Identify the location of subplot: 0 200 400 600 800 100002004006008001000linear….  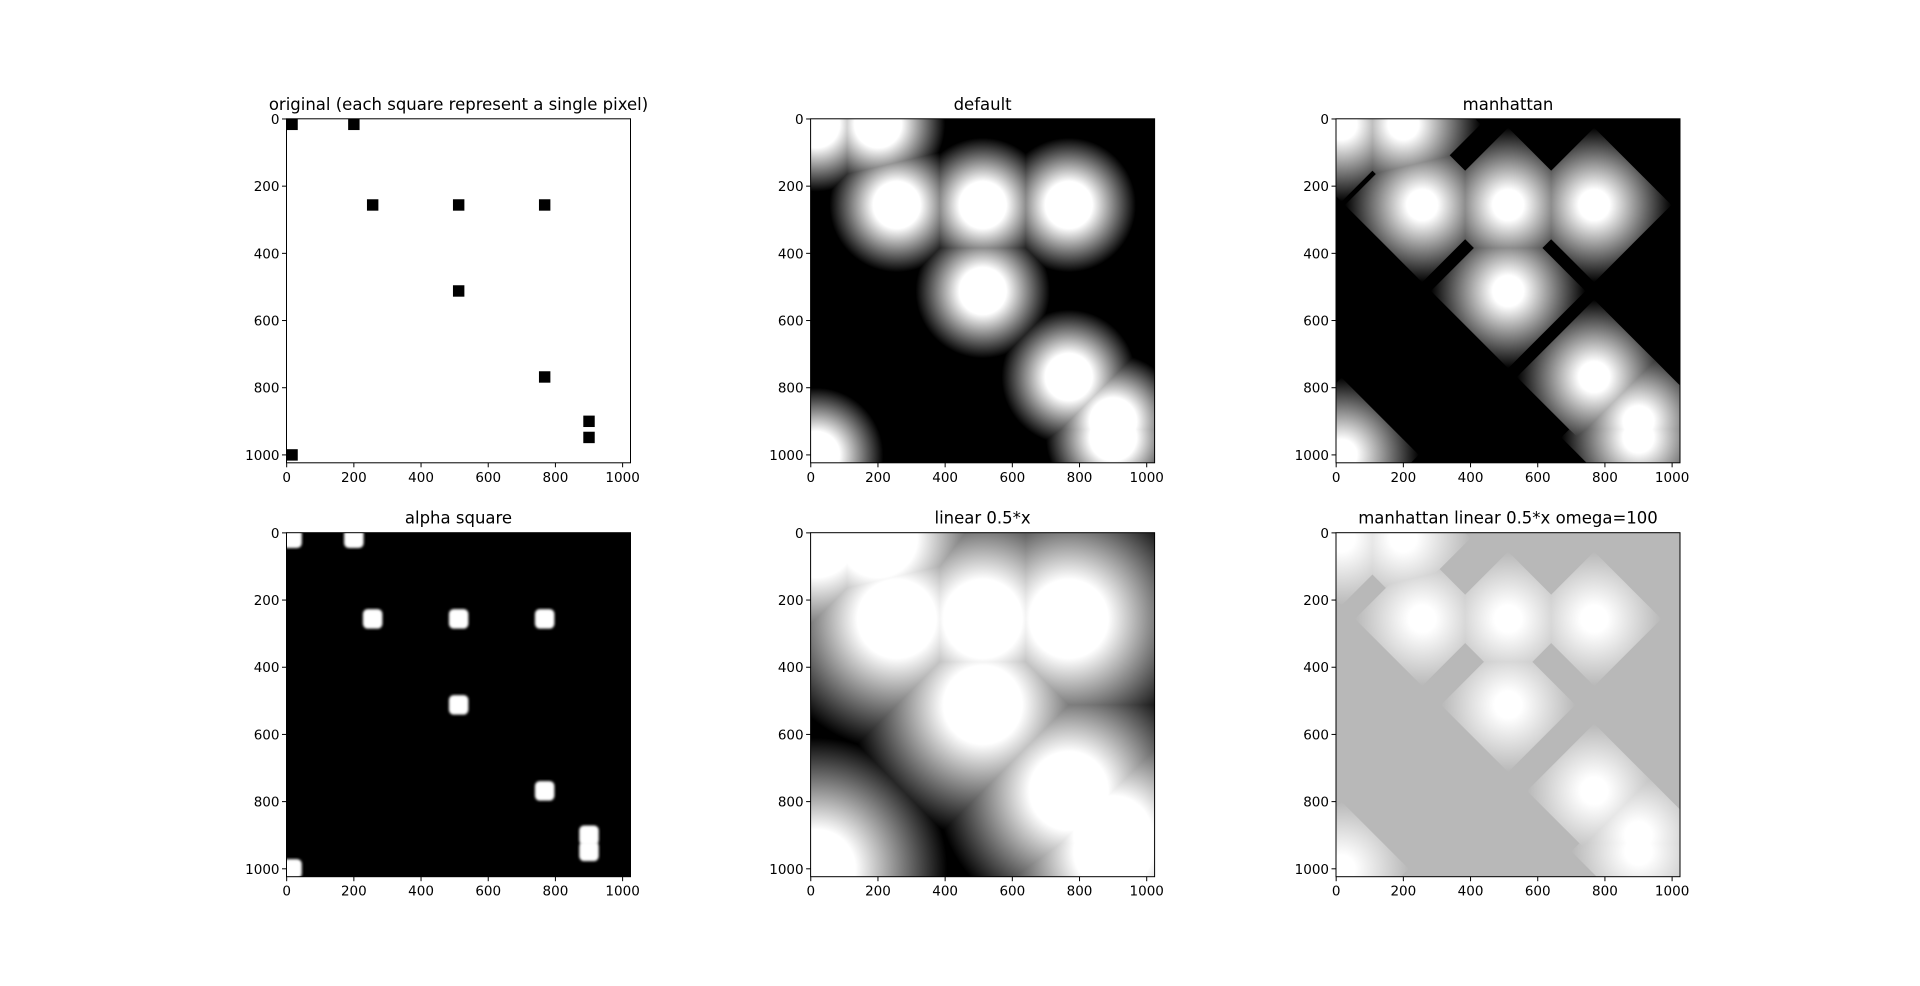
(966, 704).